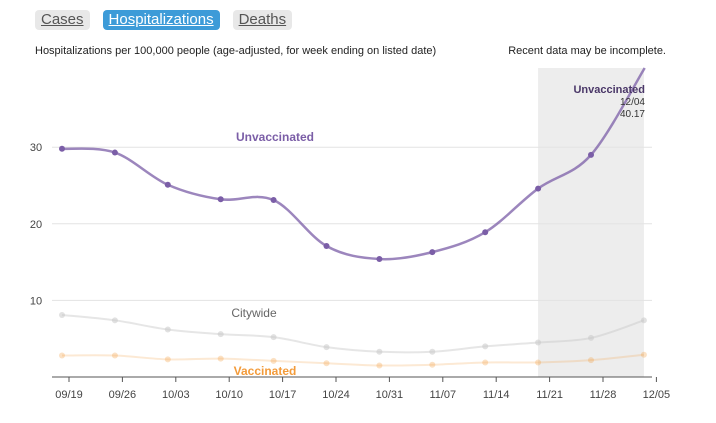 This screenshot has width=716, height=423. Describe the element at coordinates (36, 225) in the screenshot. I see `y-tick-label: 20` at that location.